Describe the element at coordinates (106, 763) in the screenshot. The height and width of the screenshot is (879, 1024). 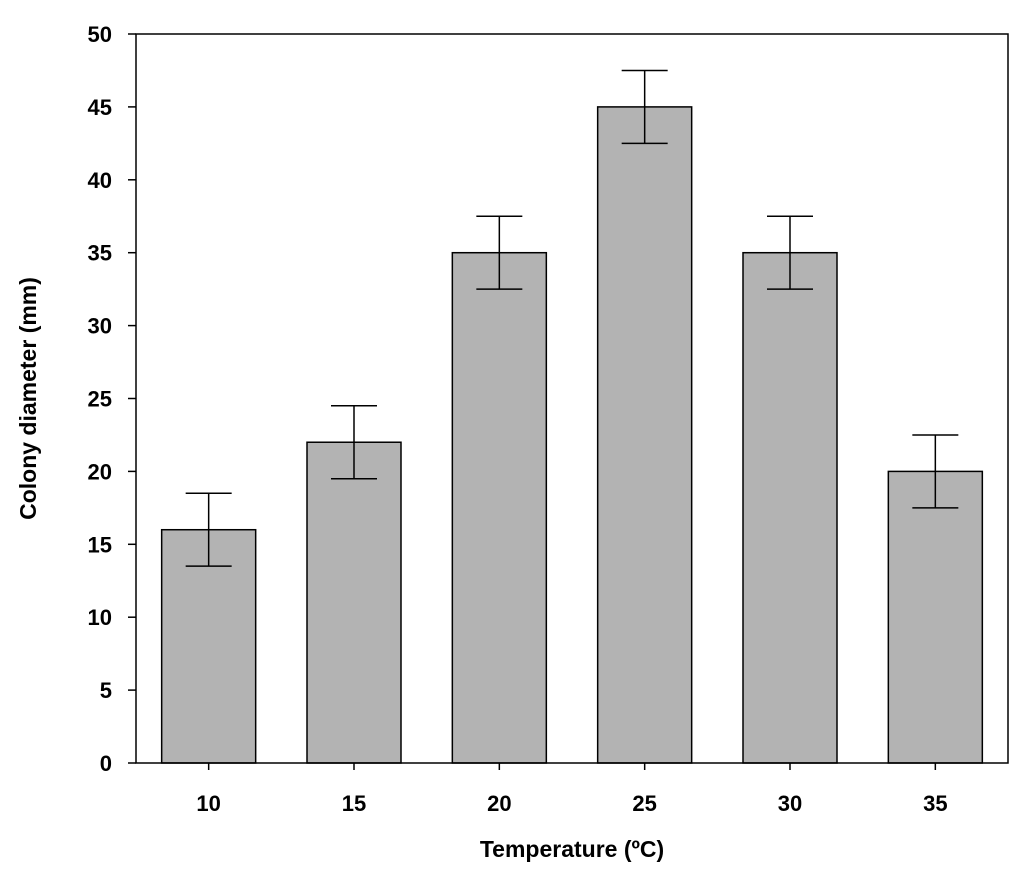
I see `y-tick-label: 0` at that location.